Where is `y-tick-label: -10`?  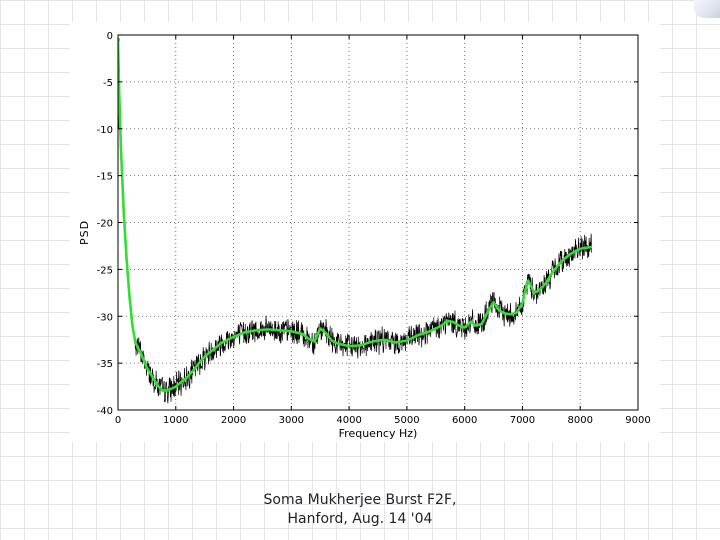 y-tick-label: -10 is located at coordinates (105, 130).